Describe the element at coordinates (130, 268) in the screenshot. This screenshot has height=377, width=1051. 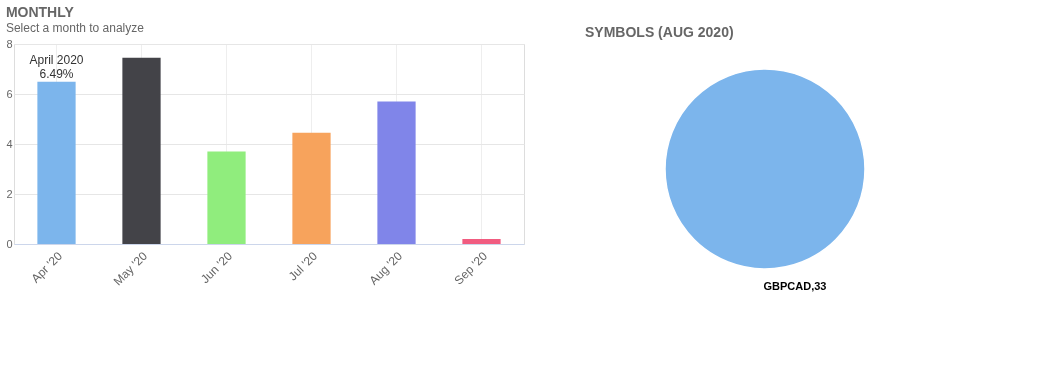
I see `x-tick-label: May '20` at that location.